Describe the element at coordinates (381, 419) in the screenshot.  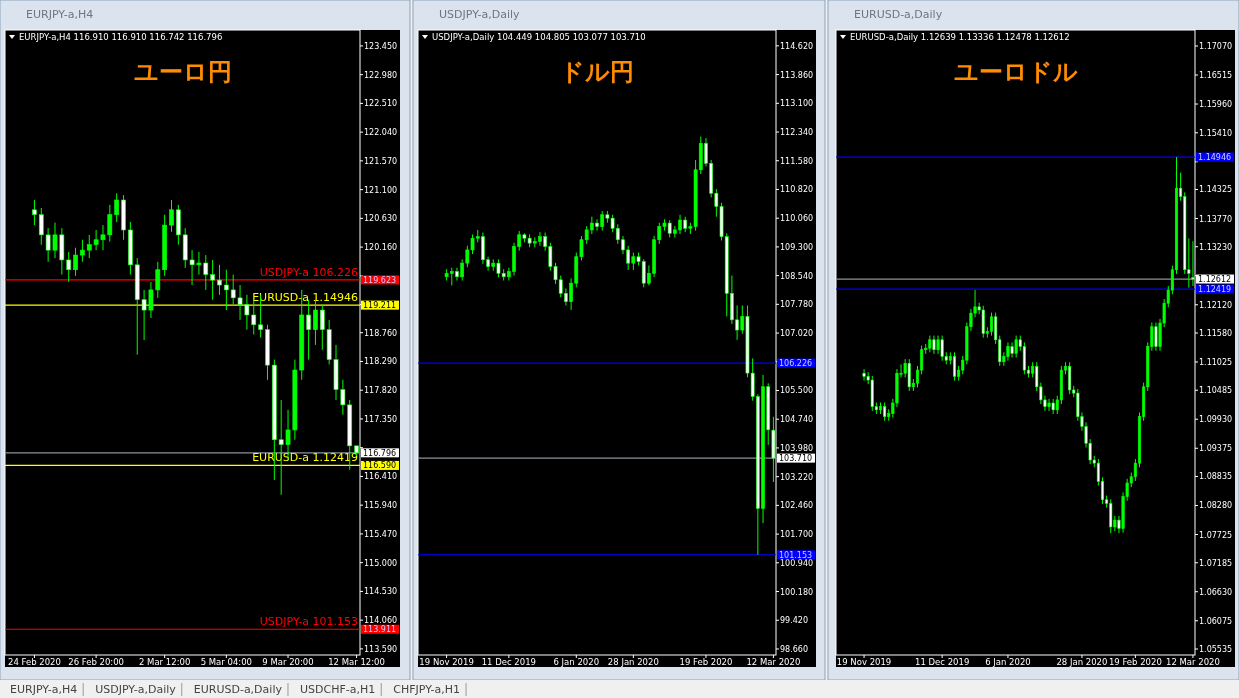
I see `y-tick-label: 117.350` at that location.